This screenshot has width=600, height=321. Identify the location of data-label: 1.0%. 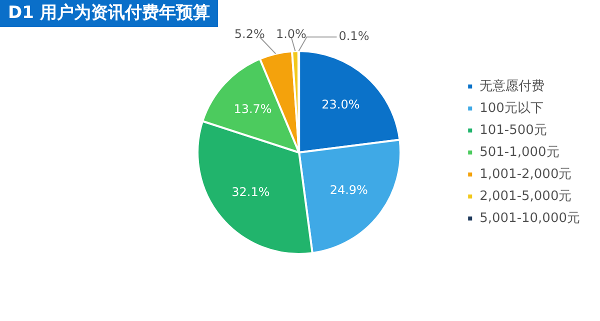
(291, 34).